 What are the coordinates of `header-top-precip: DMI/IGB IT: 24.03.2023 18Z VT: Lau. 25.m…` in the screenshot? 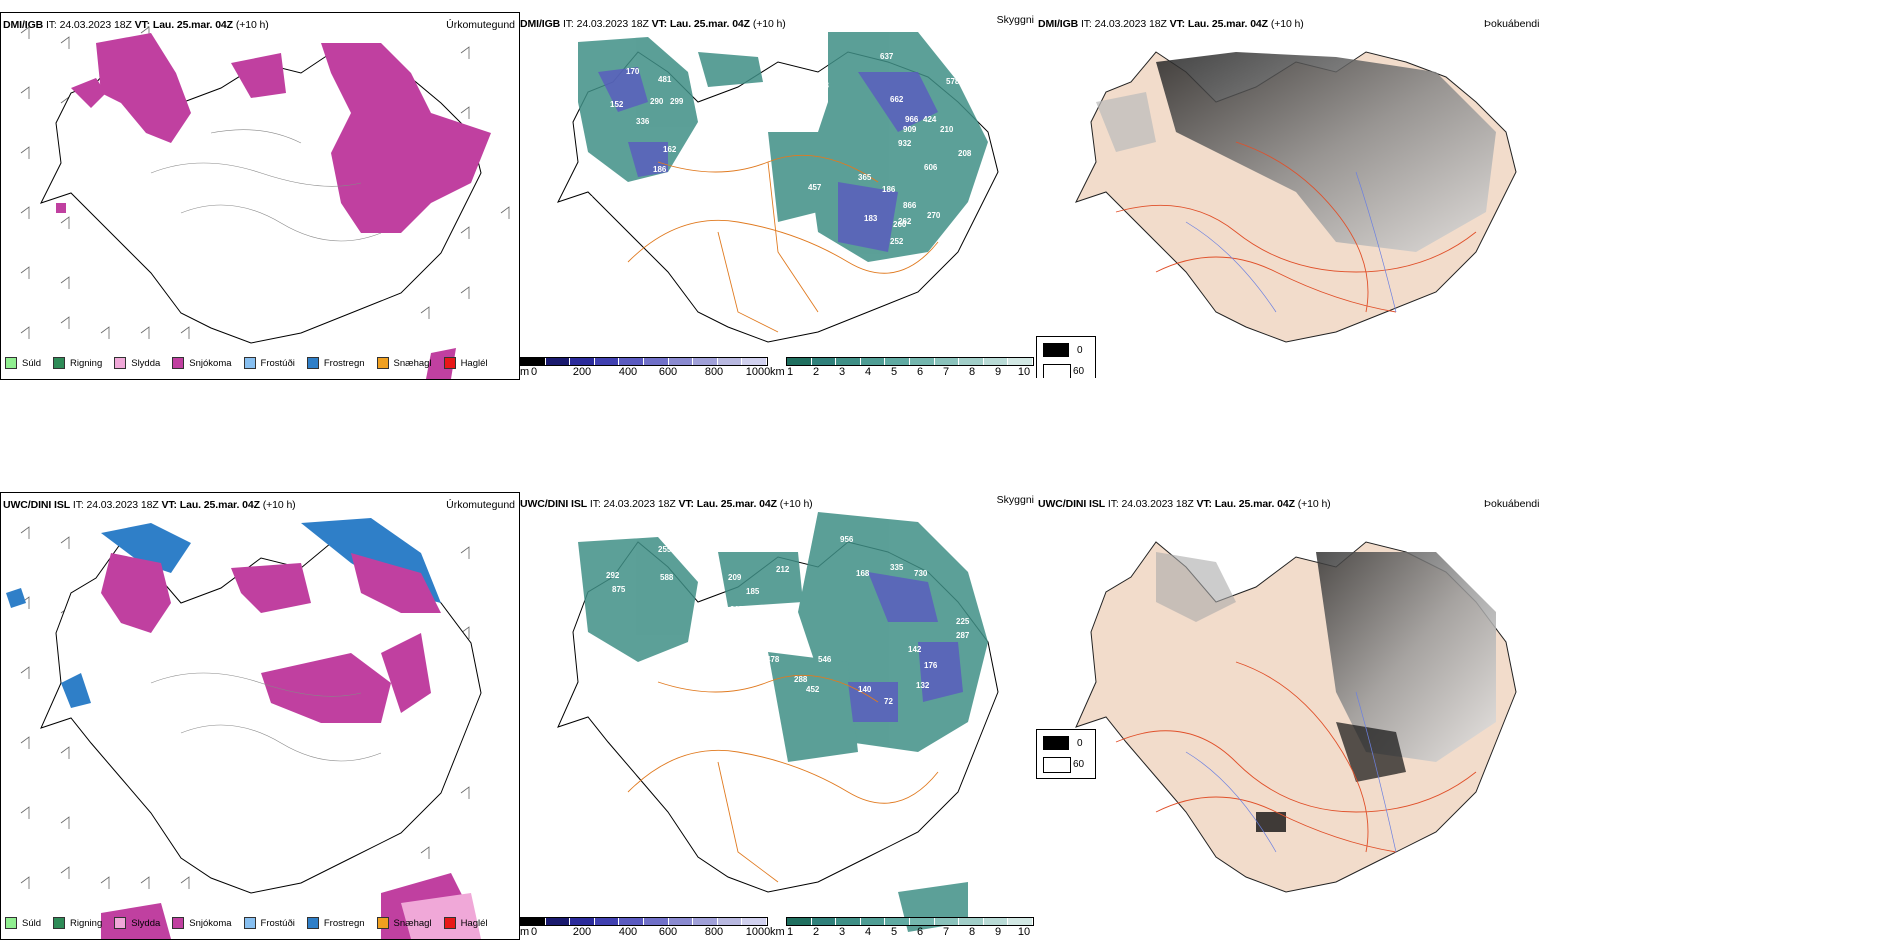 It's located at (136, 25).